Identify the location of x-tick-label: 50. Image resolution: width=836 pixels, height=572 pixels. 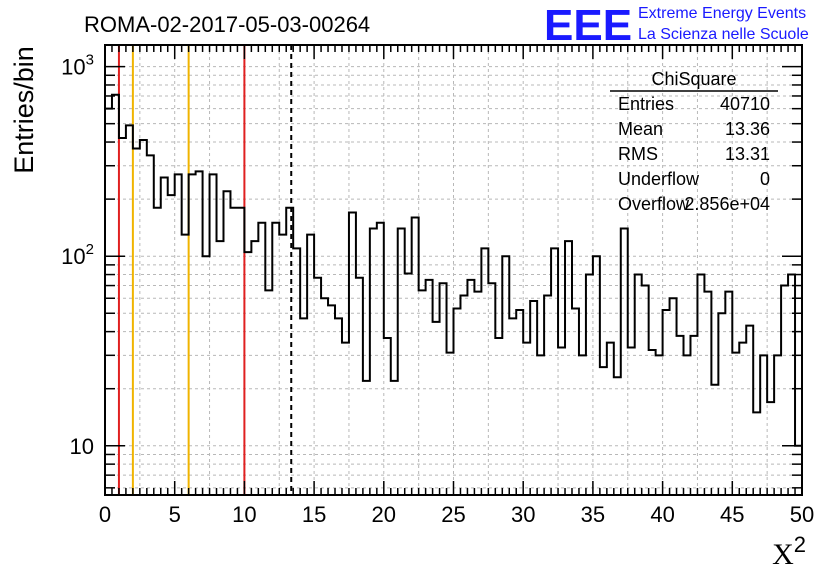
(802, 514).